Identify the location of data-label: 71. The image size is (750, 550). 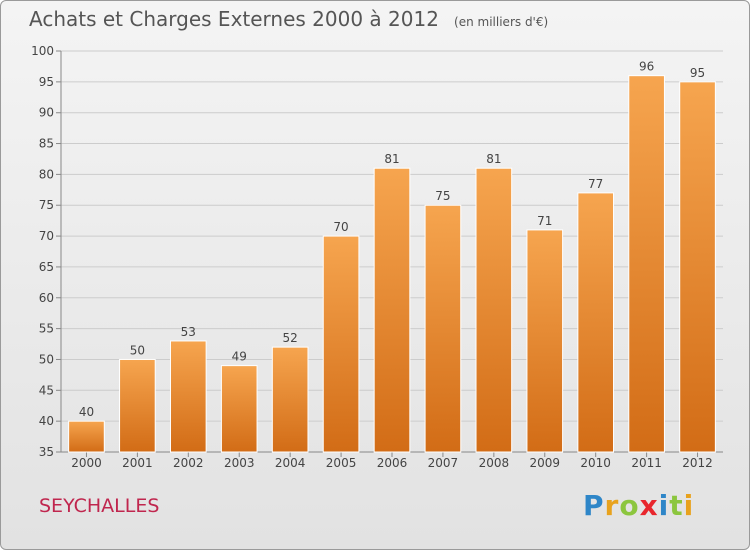
(544, 221).